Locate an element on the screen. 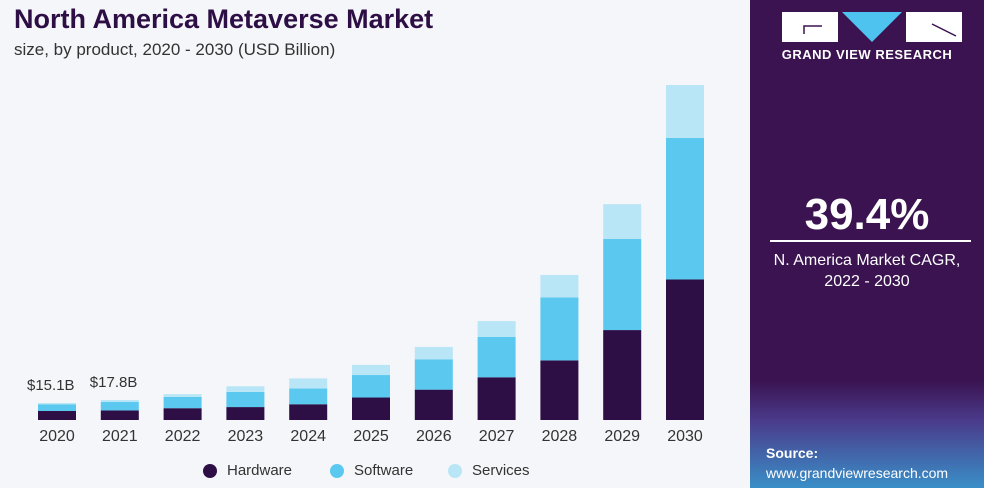  bar-services-2025 is located at coordinates (371, 370).